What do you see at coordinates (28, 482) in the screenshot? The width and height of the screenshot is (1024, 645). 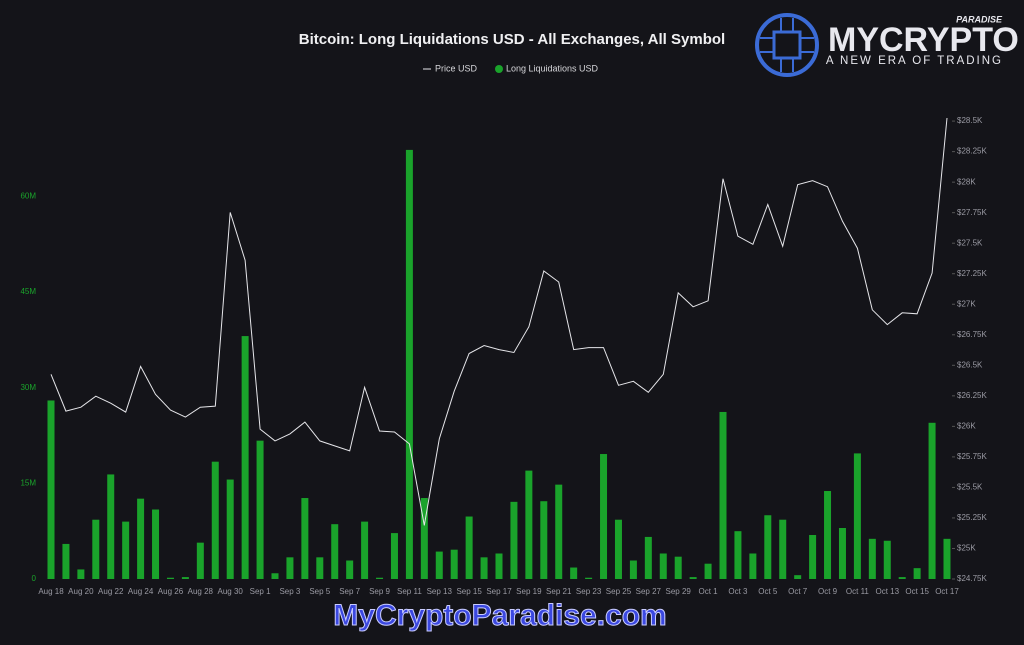 I see `y-tick-label: 15M` at bounding box center [28, 482].